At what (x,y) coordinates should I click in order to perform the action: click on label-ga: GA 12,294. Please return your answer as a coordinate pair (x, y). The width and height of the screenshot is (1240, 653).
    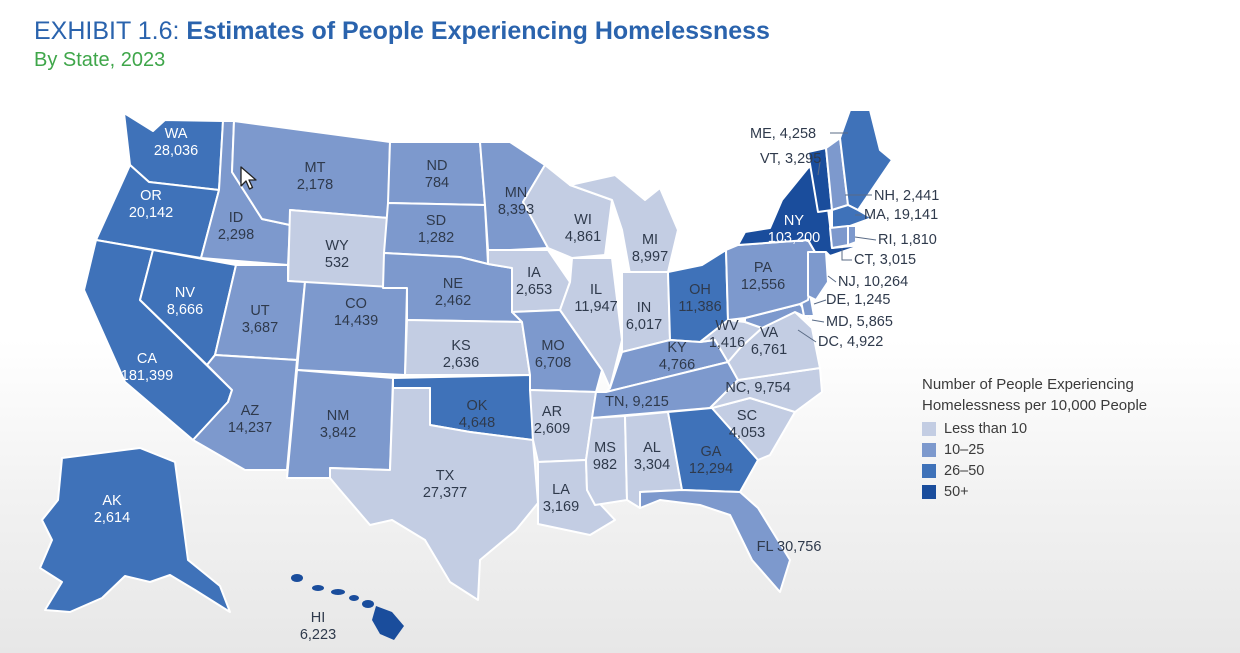
    Looking at the image, I should click on (711, 460).